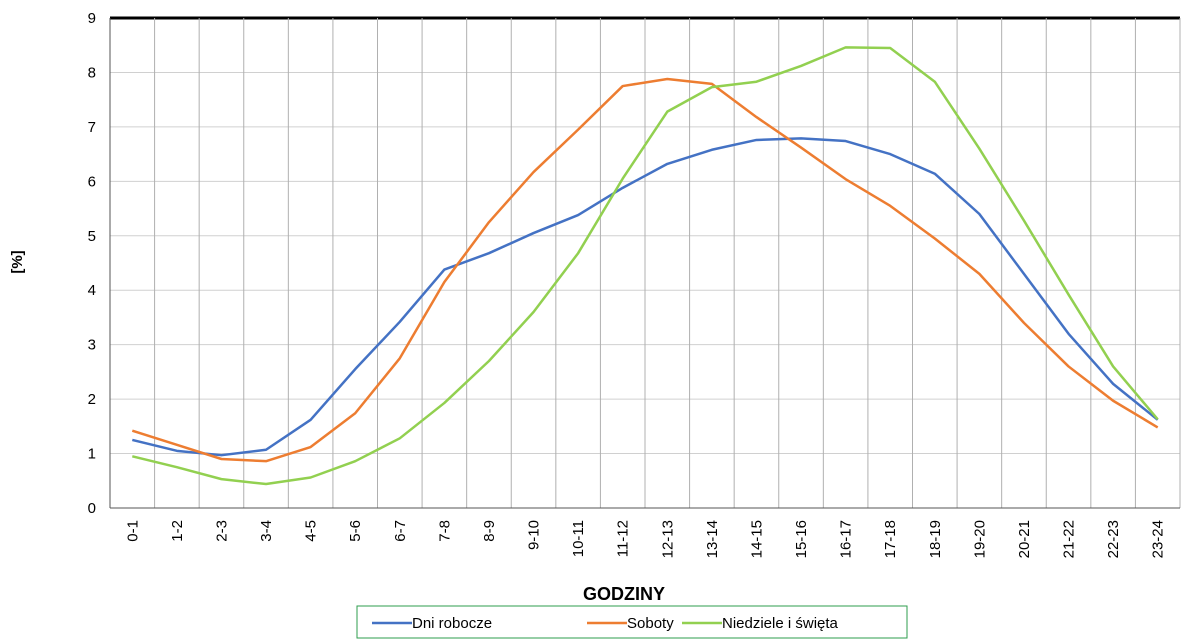 The height and width of the screenshot is (644, 1195). I want to click on y-tick-label: 3, so click(92, 345).